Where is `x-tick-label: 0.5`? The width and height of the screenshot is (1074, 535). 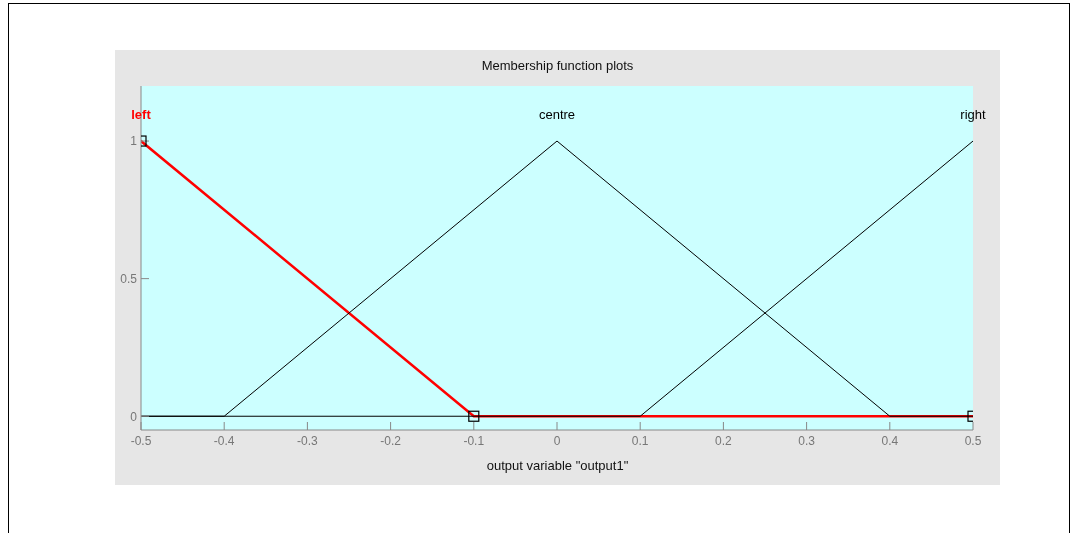 x-tick-label: 0.5 is located at coordinates (973, 440).